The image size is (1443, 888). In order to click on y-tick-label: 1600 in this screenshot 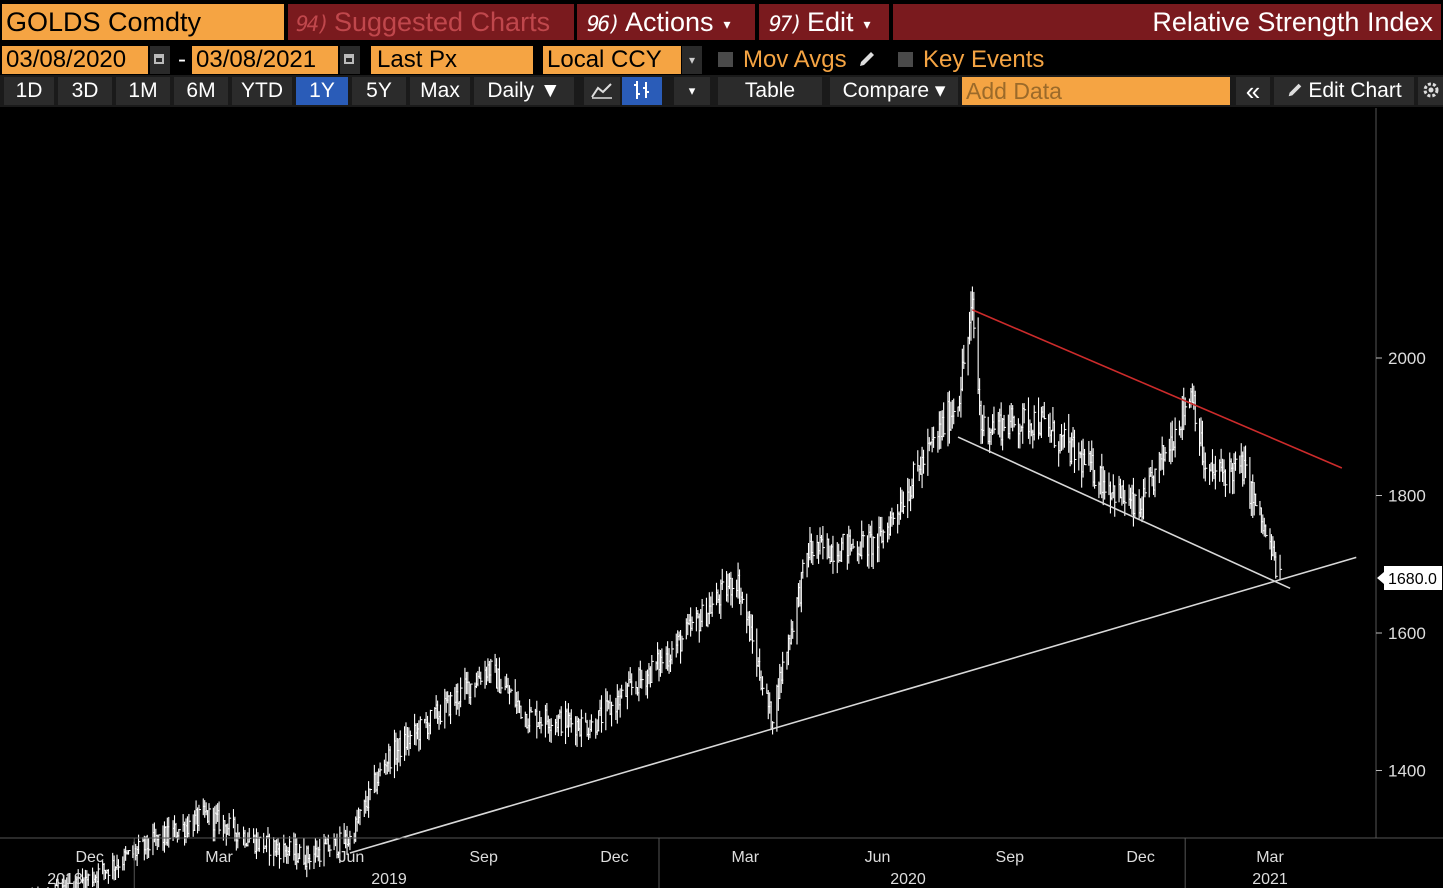, I will do `click(1407, 633)`.